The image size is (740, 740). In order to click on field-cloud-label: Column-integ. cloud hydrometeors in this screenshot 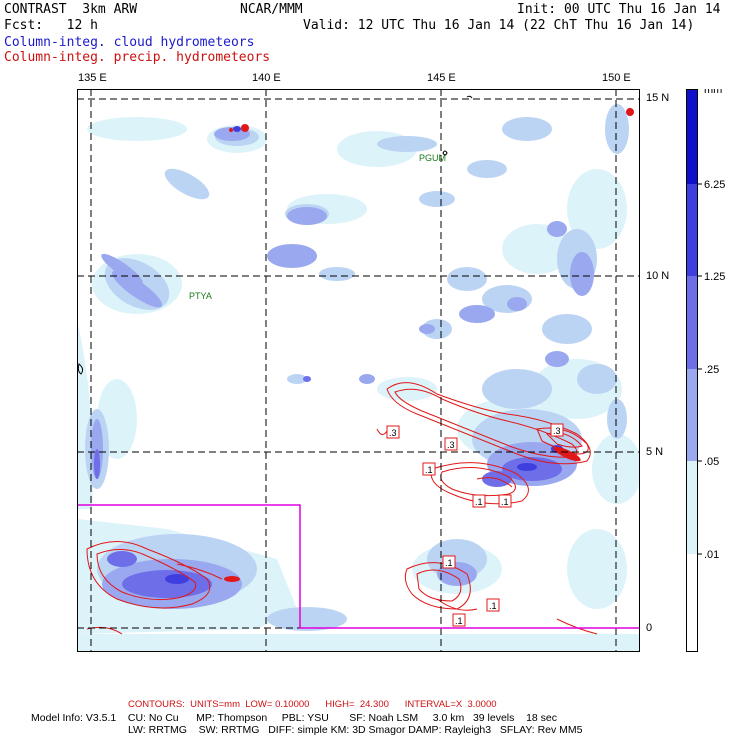, I will do `click(129, 42)`.